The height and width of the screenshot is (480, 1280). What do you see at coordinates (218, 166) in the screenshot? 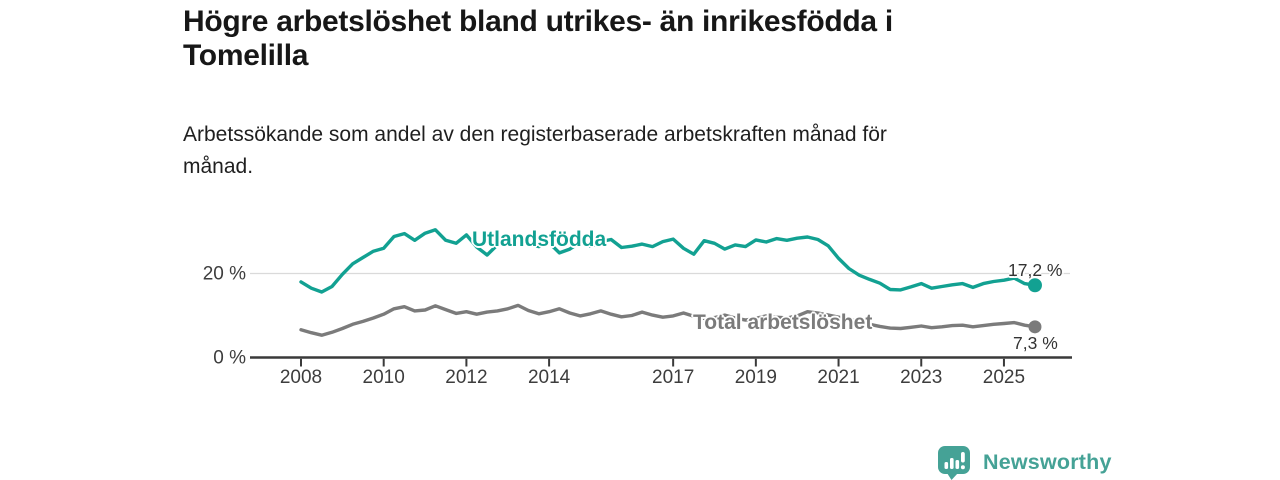
I see `chart-subtitle-line2: månad.` at bounding box center [218, 166].